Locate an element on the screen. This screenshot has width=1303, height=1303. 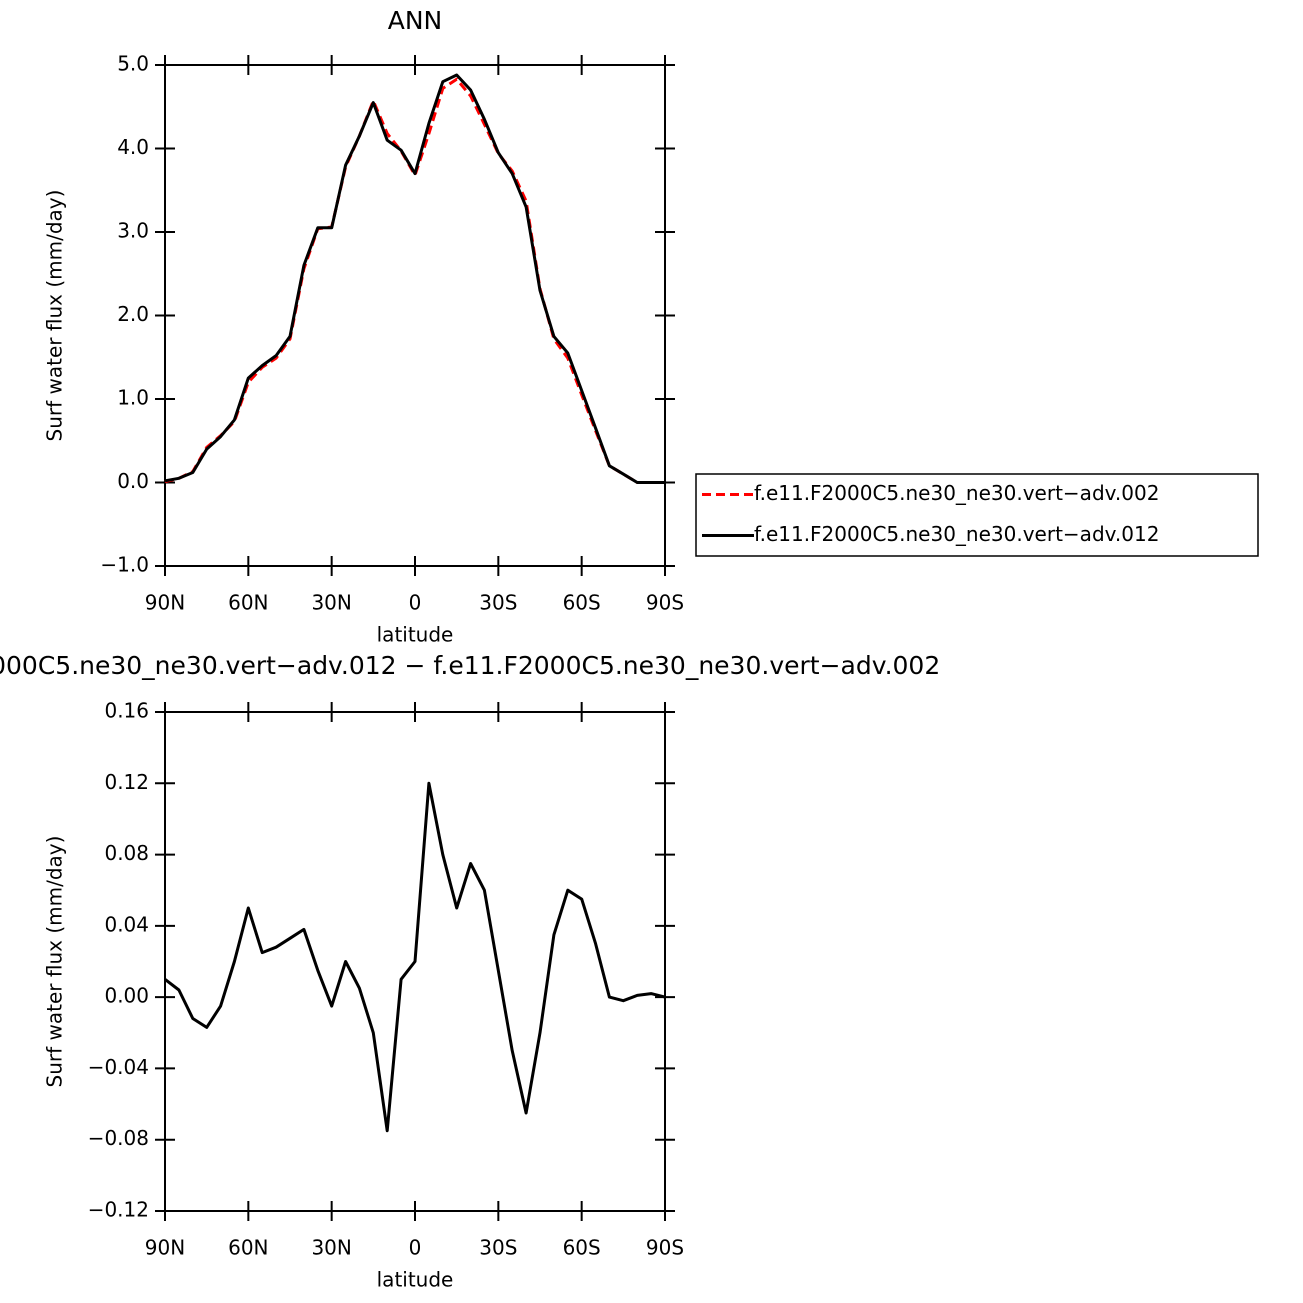
legend-label: f.e11.F2000C5.ne30_ne30.vert−adv.012 is located at coordinates (956, 534).